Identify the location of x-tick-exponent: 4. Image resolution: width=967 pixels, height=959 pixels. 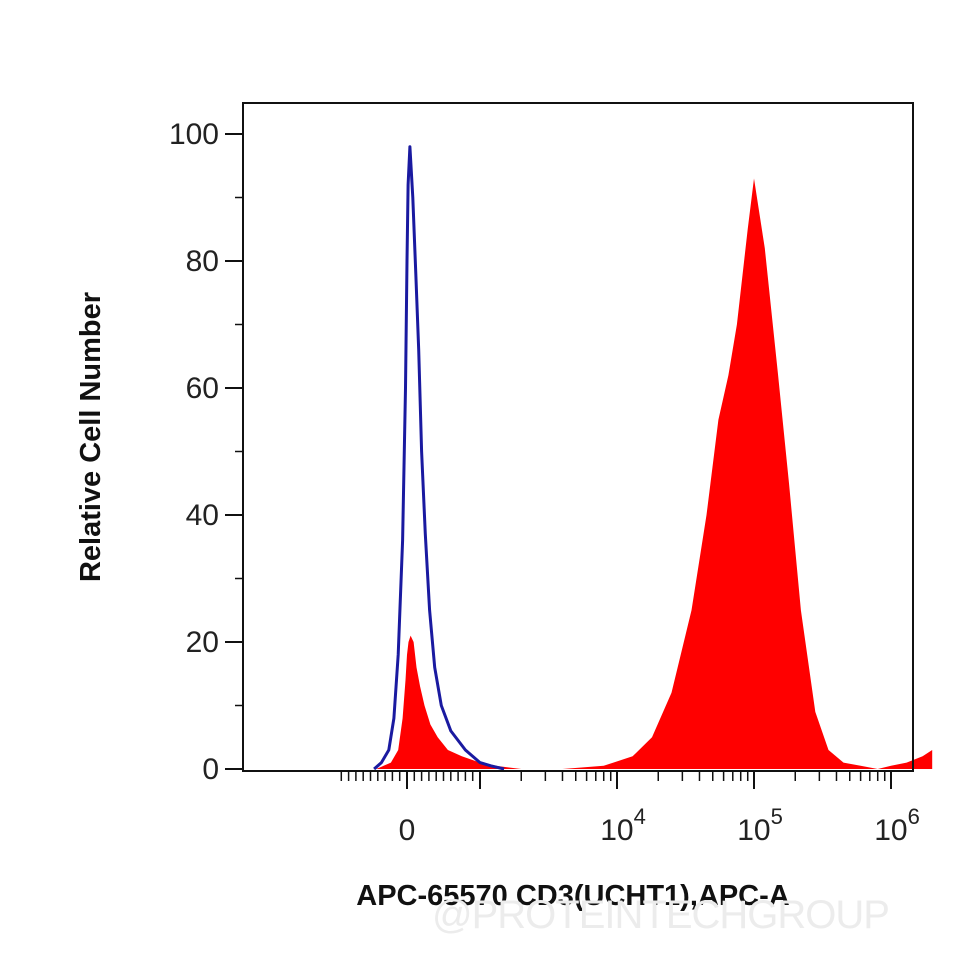
(640, 816).